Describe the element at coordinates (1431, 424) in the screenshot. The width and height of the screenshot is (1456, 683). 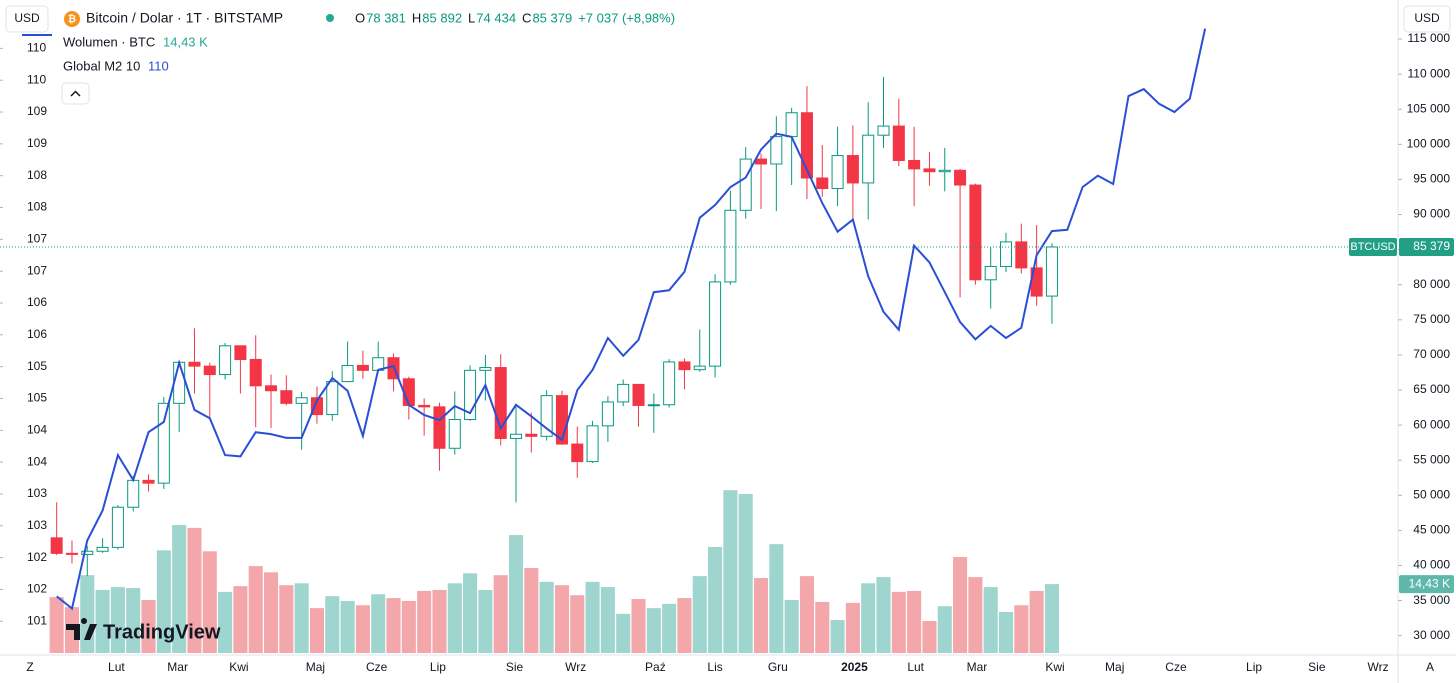
I see `y-tick-label: 60 000` at that location.